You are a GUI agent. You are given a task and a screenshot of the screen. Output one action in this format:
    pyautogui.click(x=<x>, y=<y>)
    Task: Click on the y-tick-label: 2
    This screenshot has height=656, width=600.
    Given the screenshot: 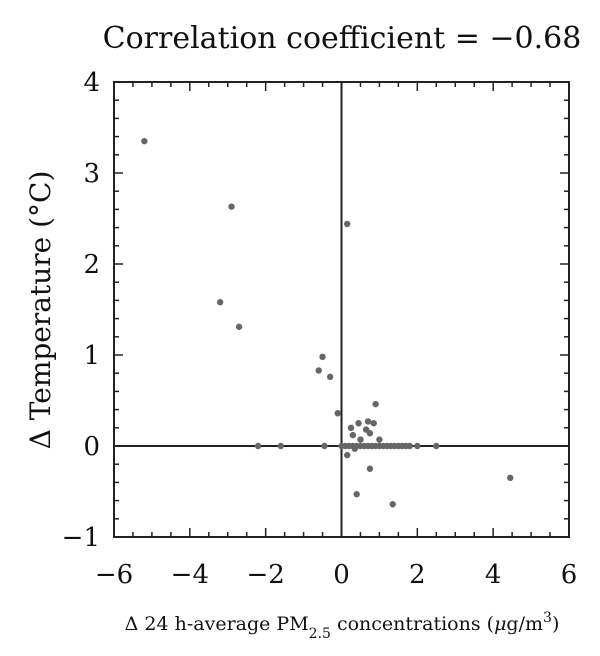 What is the action you would take?
    pyautogui.click(x=91, y=265)
    